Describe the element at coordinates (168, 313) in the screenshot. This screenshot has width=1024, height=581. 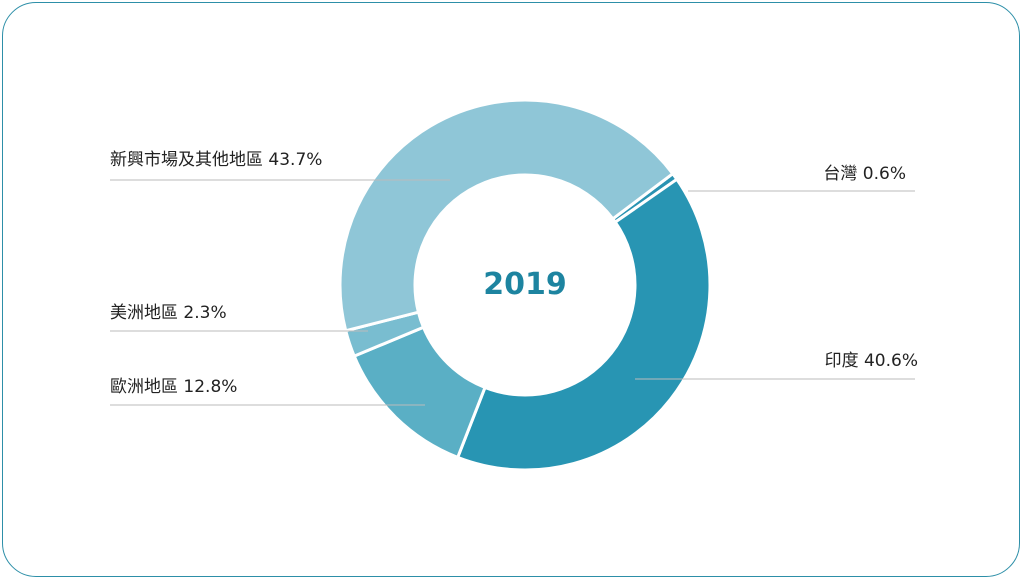
I see `slice-label-americas: 美洲地區 2.3%` at that location.